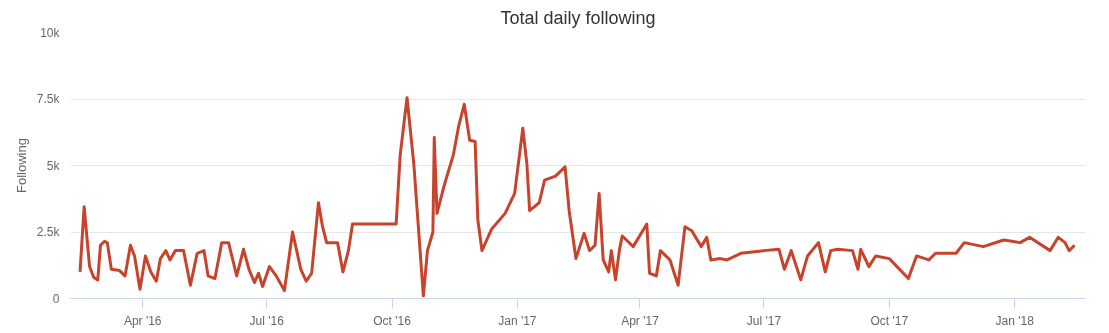  Describe the element at coordinates (53, 165) in the screenshot. I see `y-tick-label: 5k` at that location.